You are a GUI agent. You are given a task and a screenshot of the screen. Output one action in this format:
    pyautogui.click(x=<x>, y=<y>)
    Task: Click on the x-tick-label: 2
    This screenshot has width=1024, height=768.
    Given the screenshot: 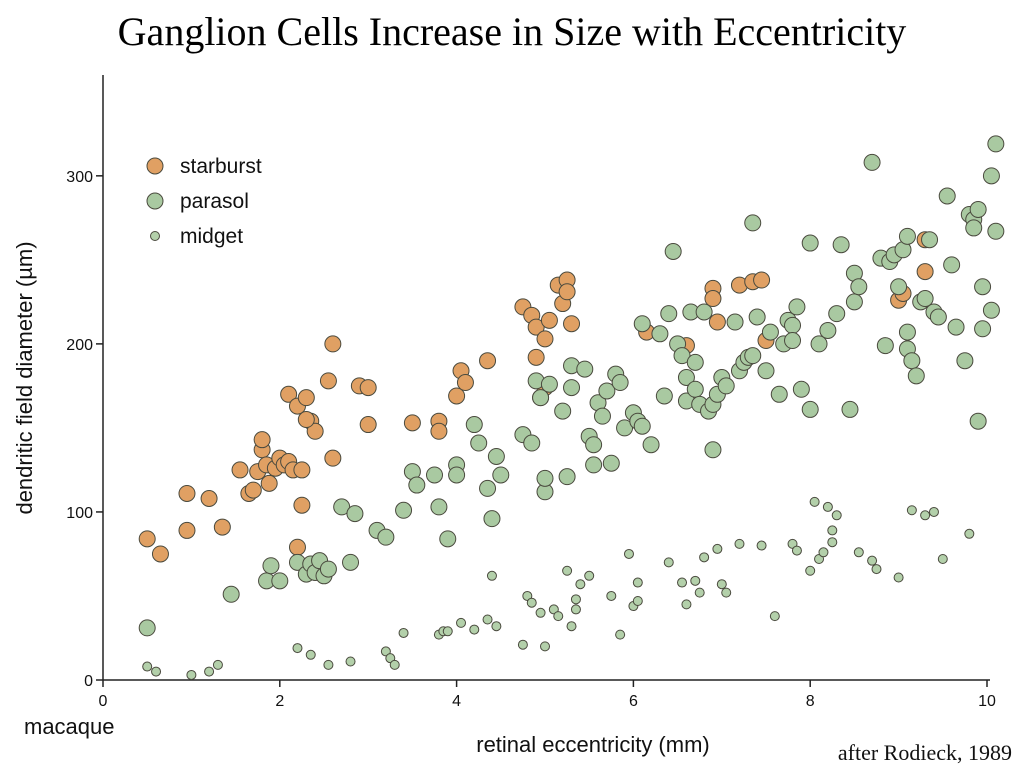 What is the action you would take?
    pyautogui.click(x=279, y=701)
    